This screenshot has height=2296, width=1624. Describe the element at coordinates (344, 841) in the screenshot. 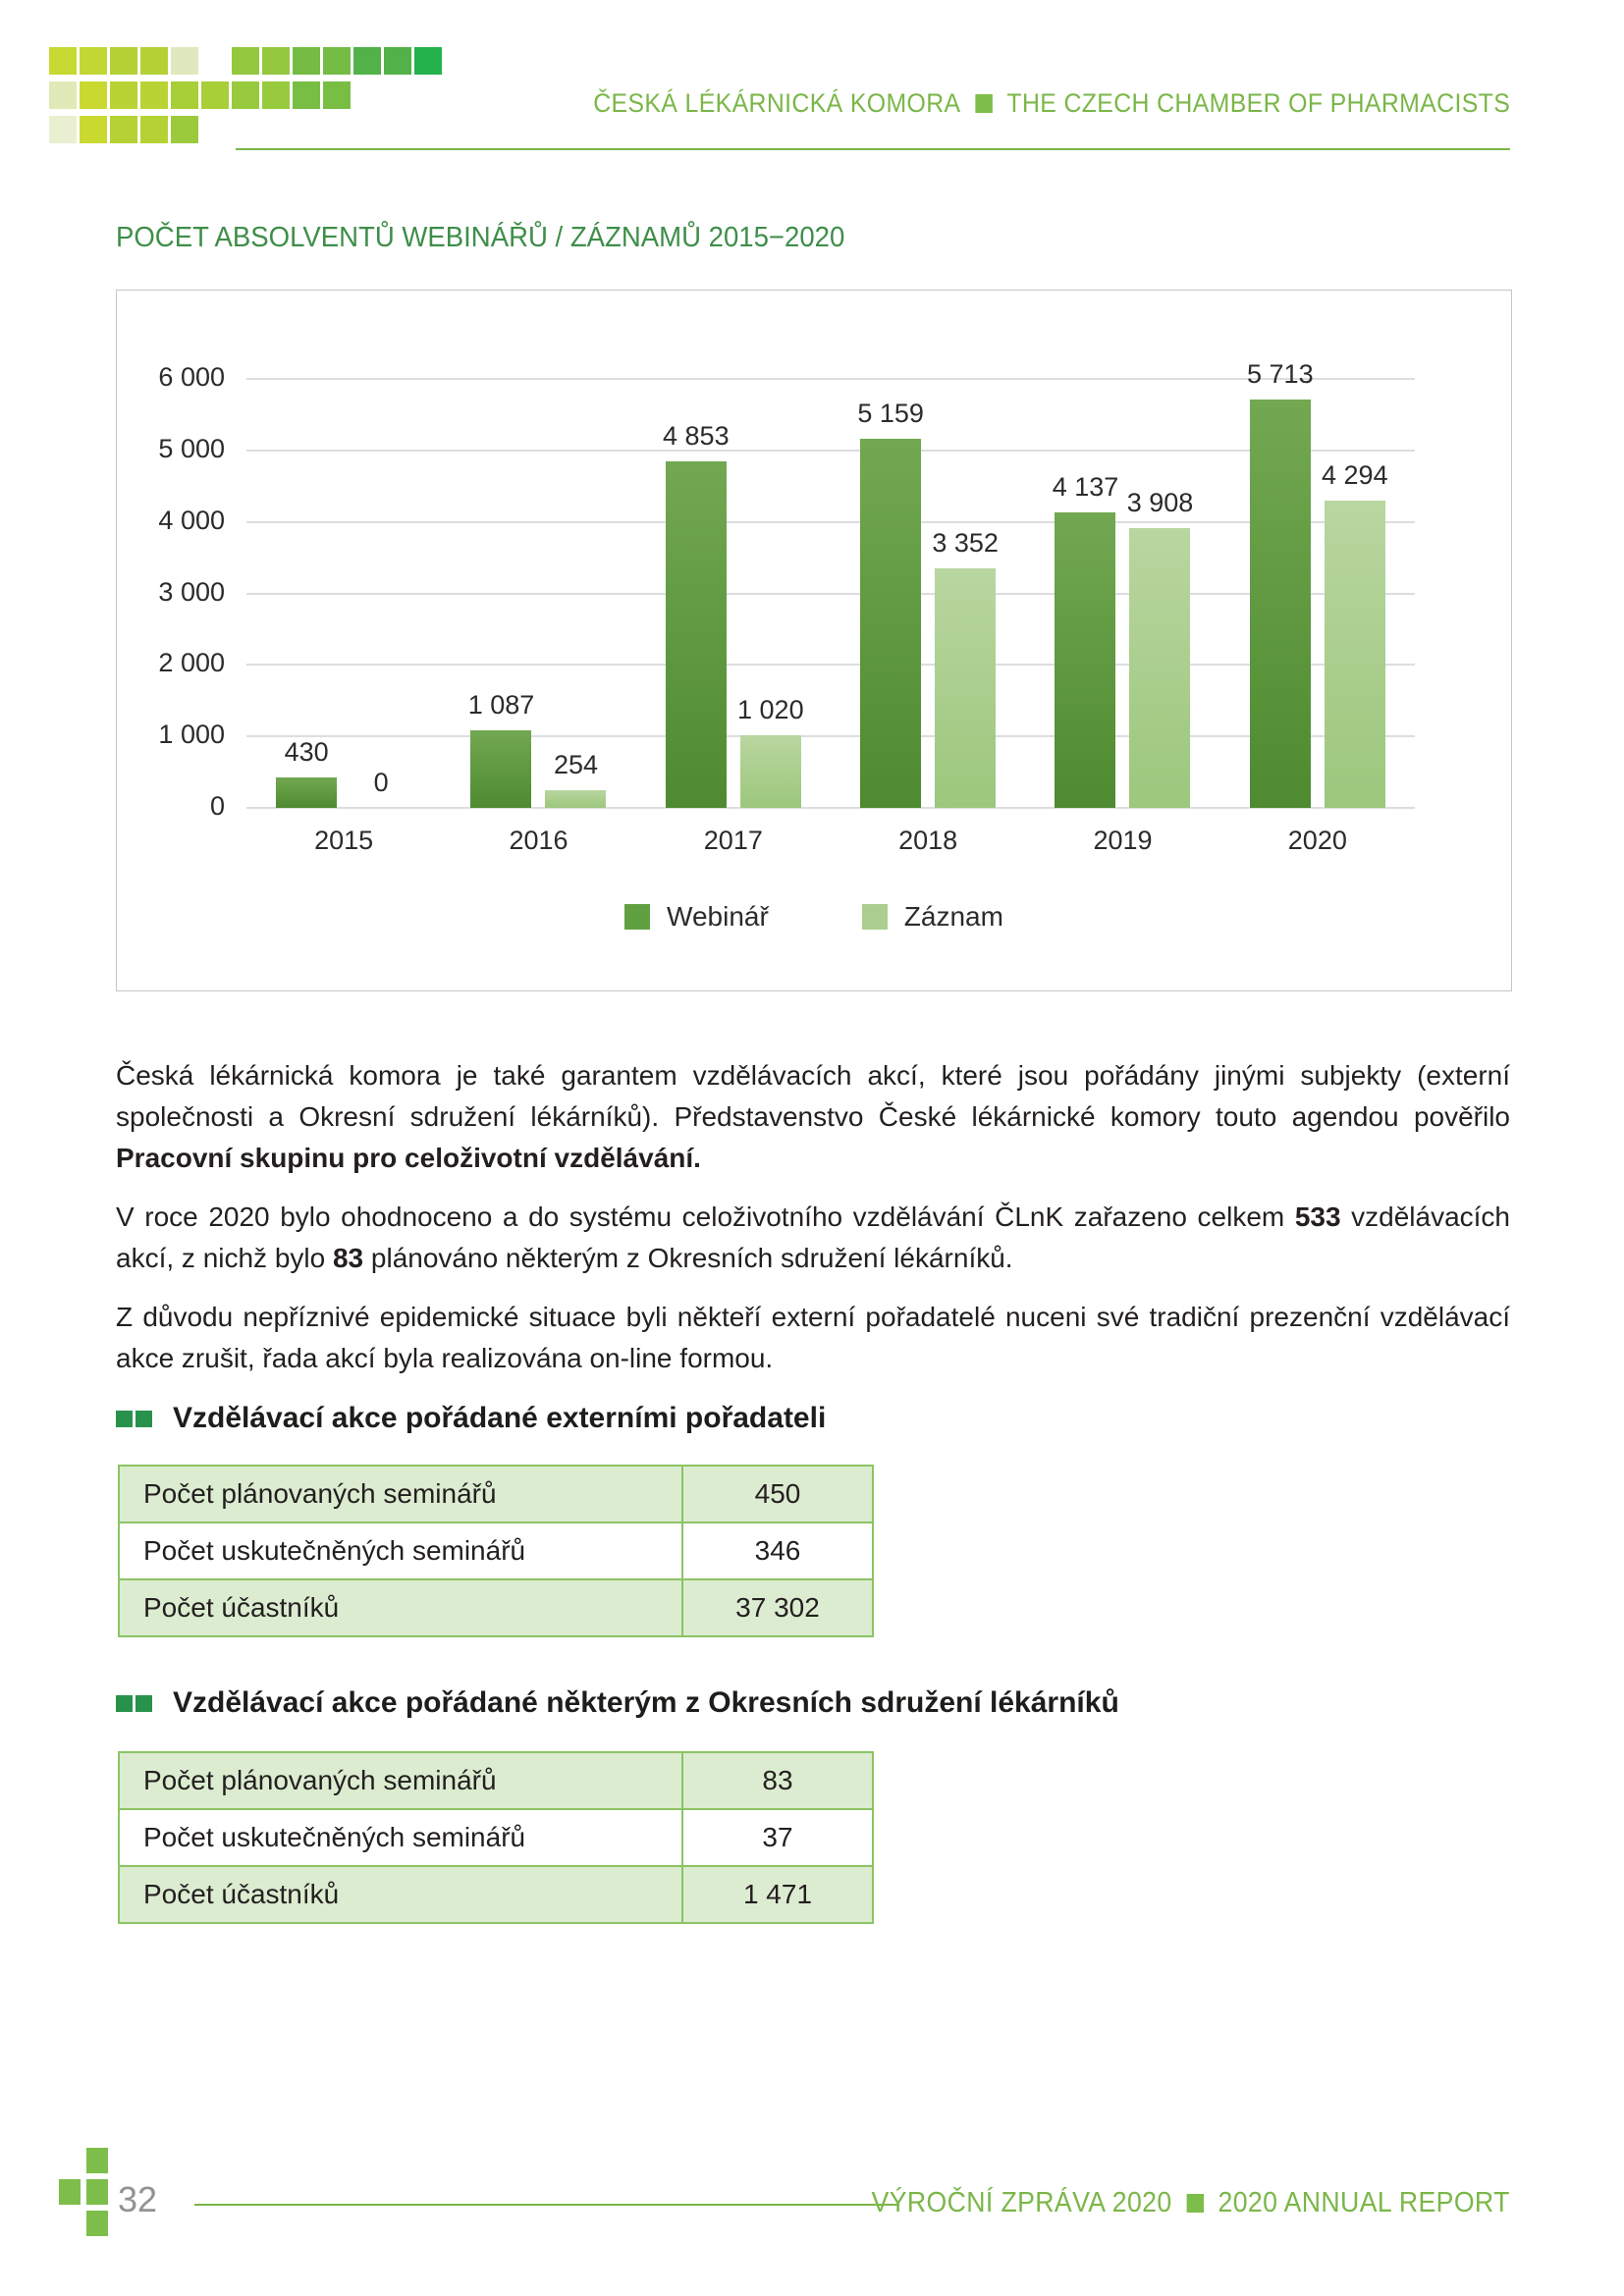

I see `x-axis-tick-label: 2015` at that location.